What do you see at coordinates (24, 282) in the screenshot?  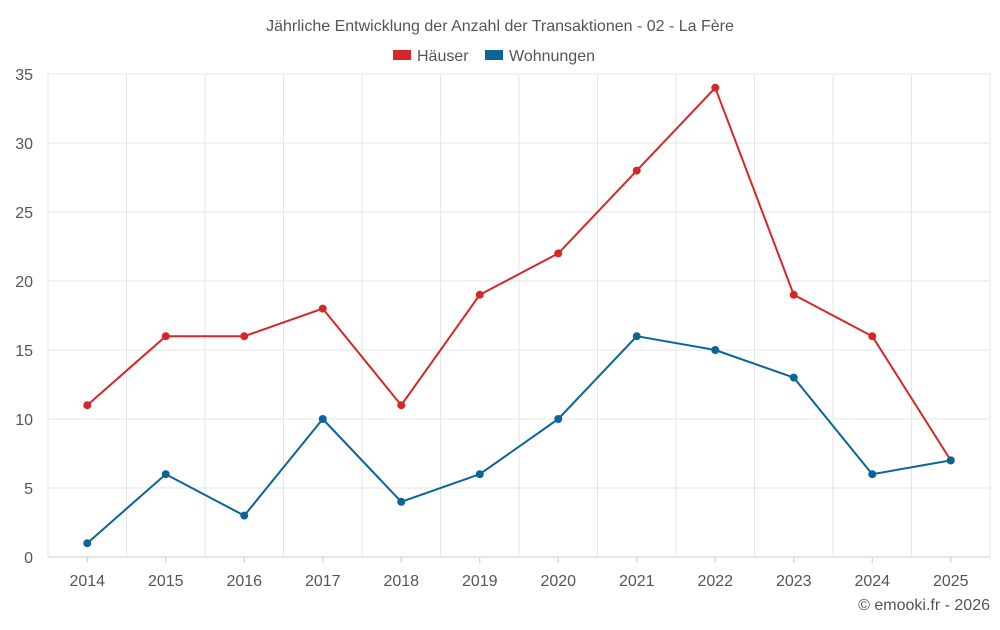 I see `y-tick-label: 20` at bounding box center [24, 282].